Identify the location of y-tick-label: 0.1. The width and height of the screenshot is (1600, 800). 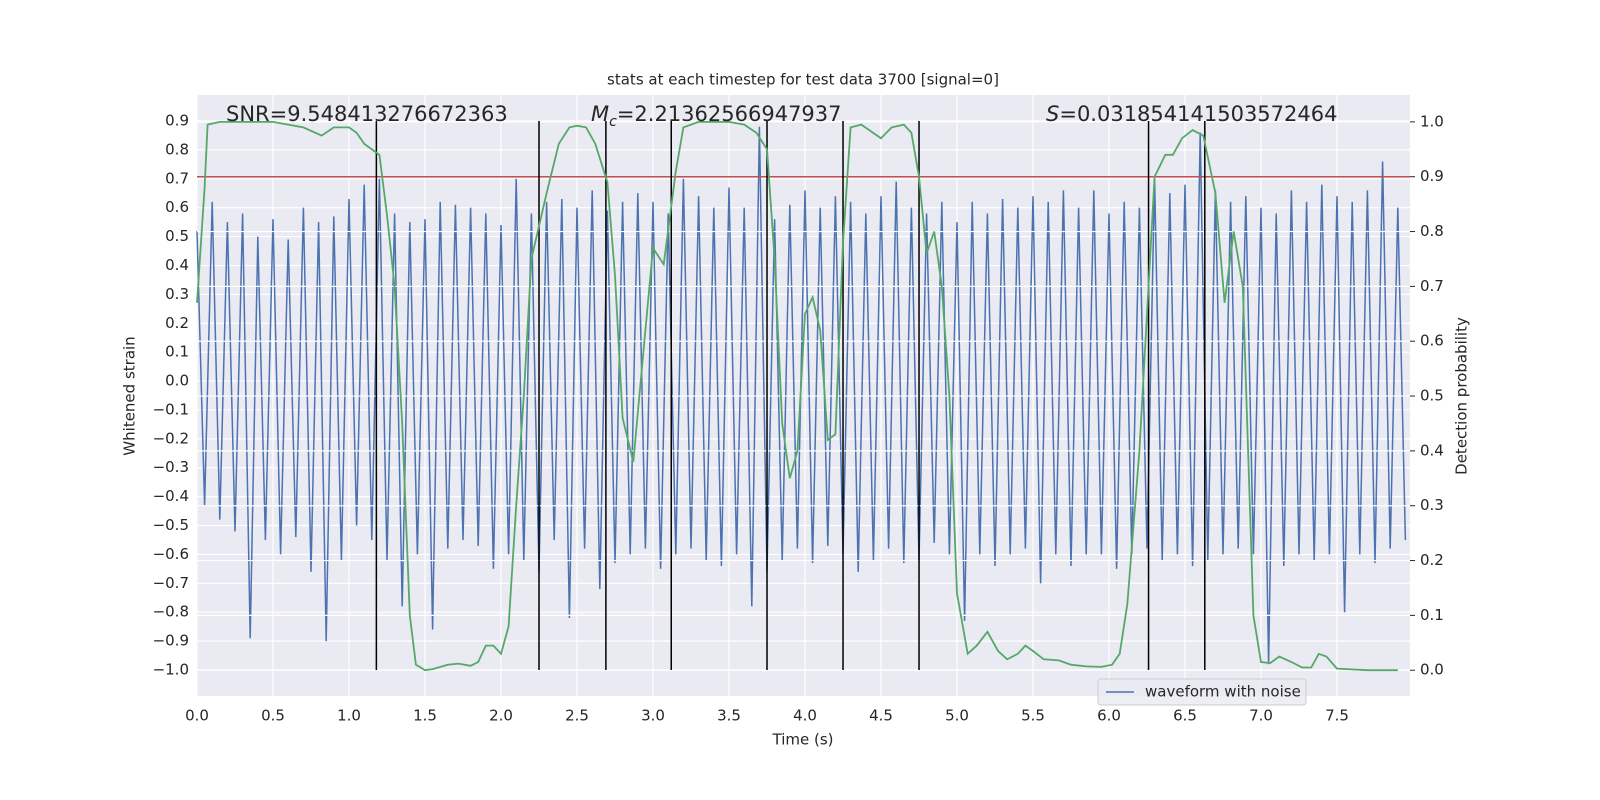
(177, 352).